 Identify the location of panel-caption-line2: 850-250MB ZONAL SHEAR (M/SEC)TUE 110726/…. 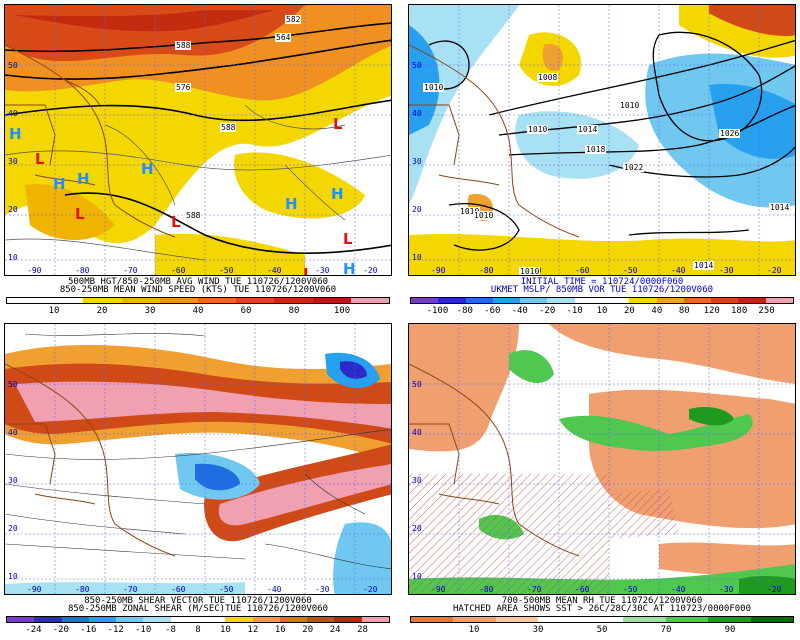
(198, 609).